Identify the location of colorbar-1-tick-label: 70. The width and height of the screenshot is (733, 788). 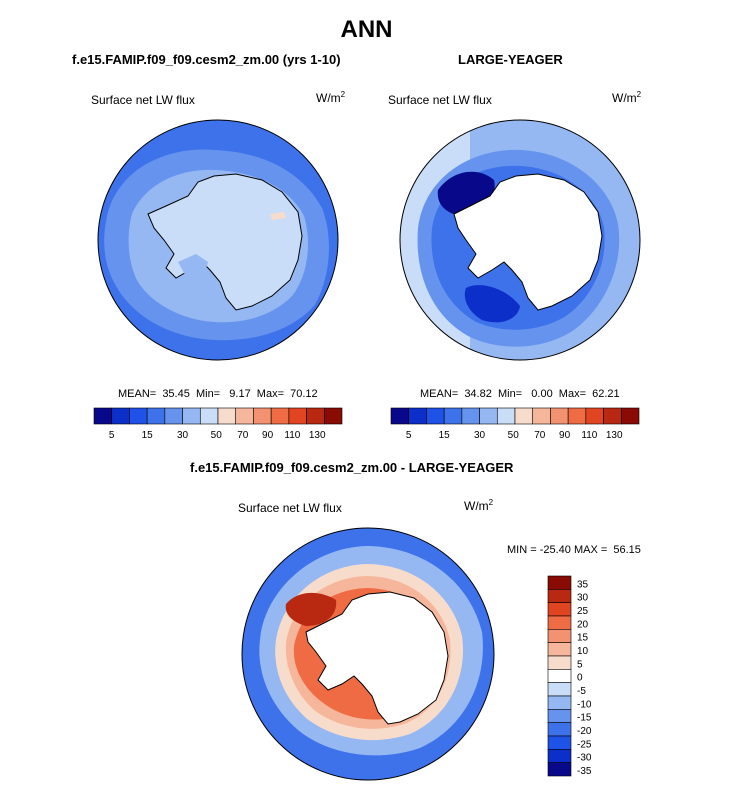
(243, 435).